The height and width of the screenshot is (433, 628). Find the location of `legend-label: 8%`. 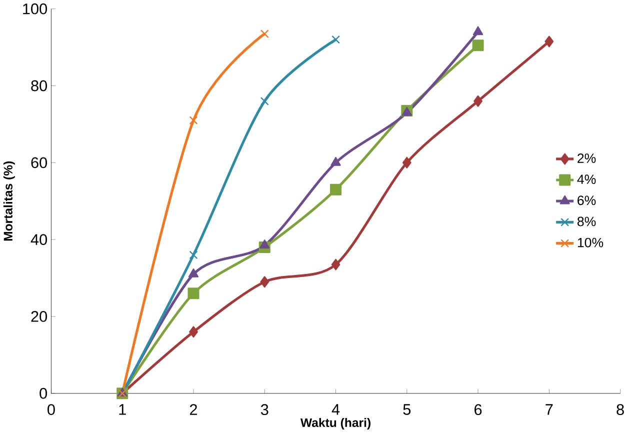

legend-label: 8% is located at coordinates (586, 221).